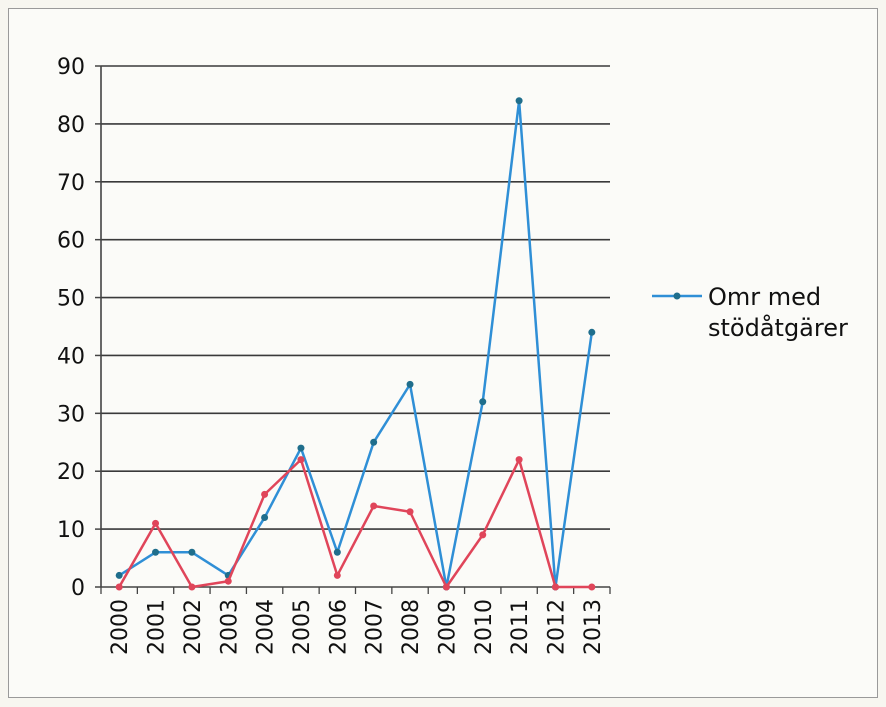 This screenshot has width=886, height=707. I want to click on series-1-point-2010, so click(482, 534).